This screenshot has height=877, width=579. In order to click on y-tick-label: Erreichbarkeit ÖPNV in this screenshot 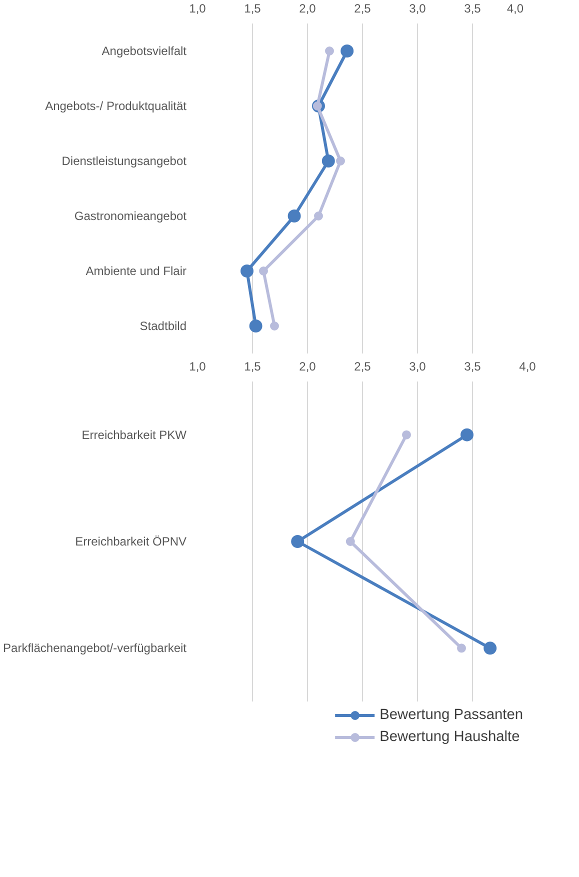, I will do `click(131, 541)`.